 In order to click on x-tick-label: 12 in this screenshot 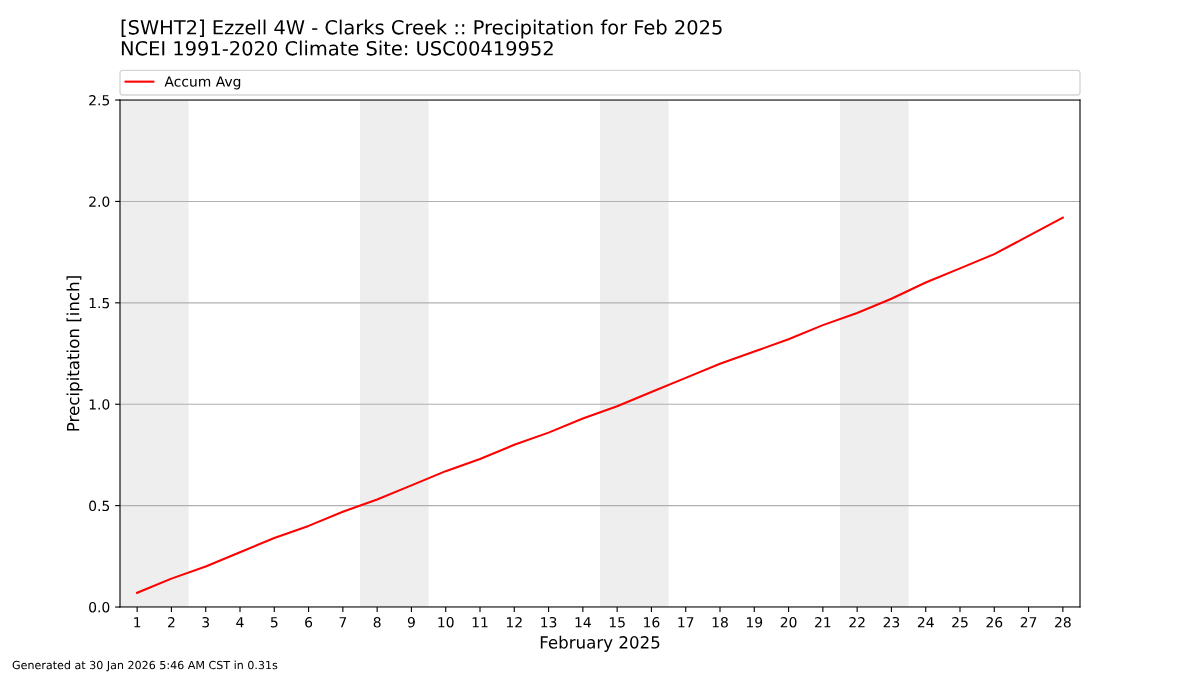, I will do `click(514, 622)`.